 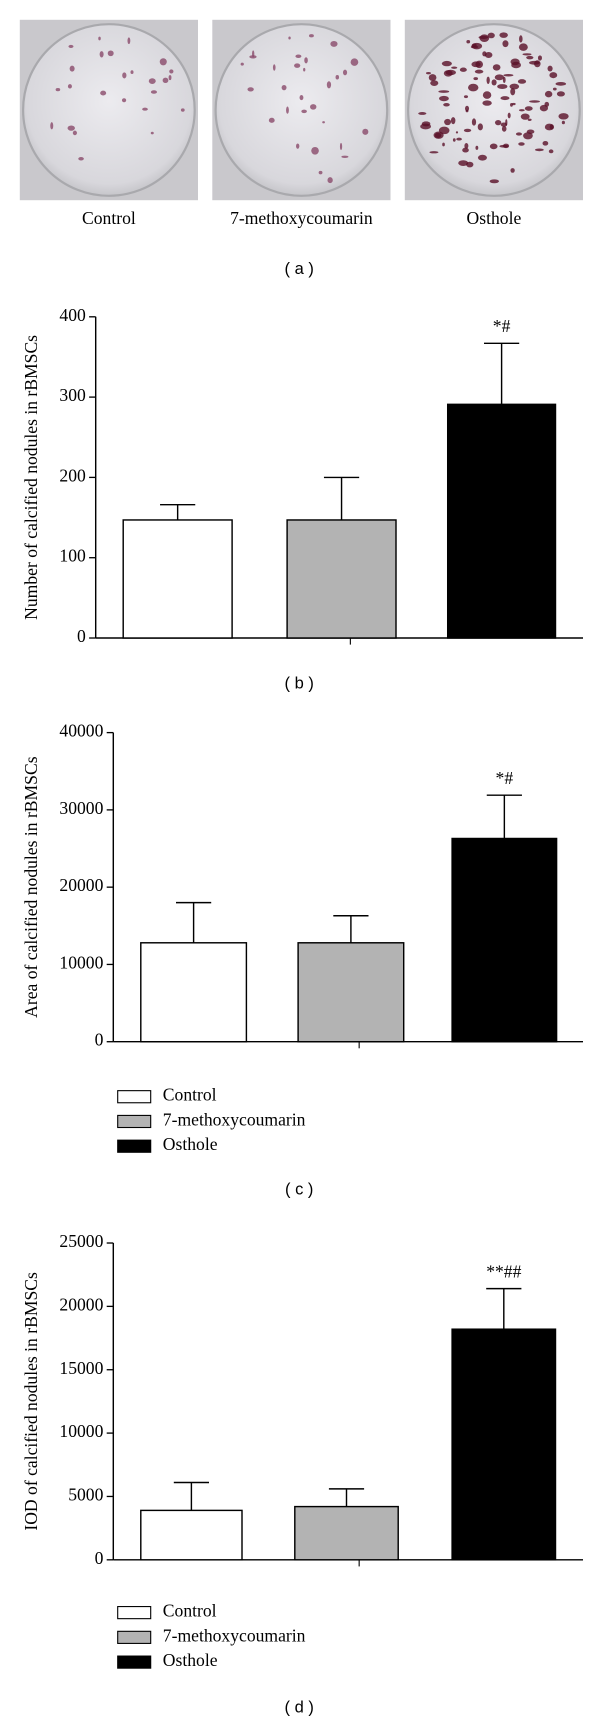 What do you see at coordinates (299, 1708) in the screenshot?
I see `caption: ( d )` at bounding box center [299, 1708].